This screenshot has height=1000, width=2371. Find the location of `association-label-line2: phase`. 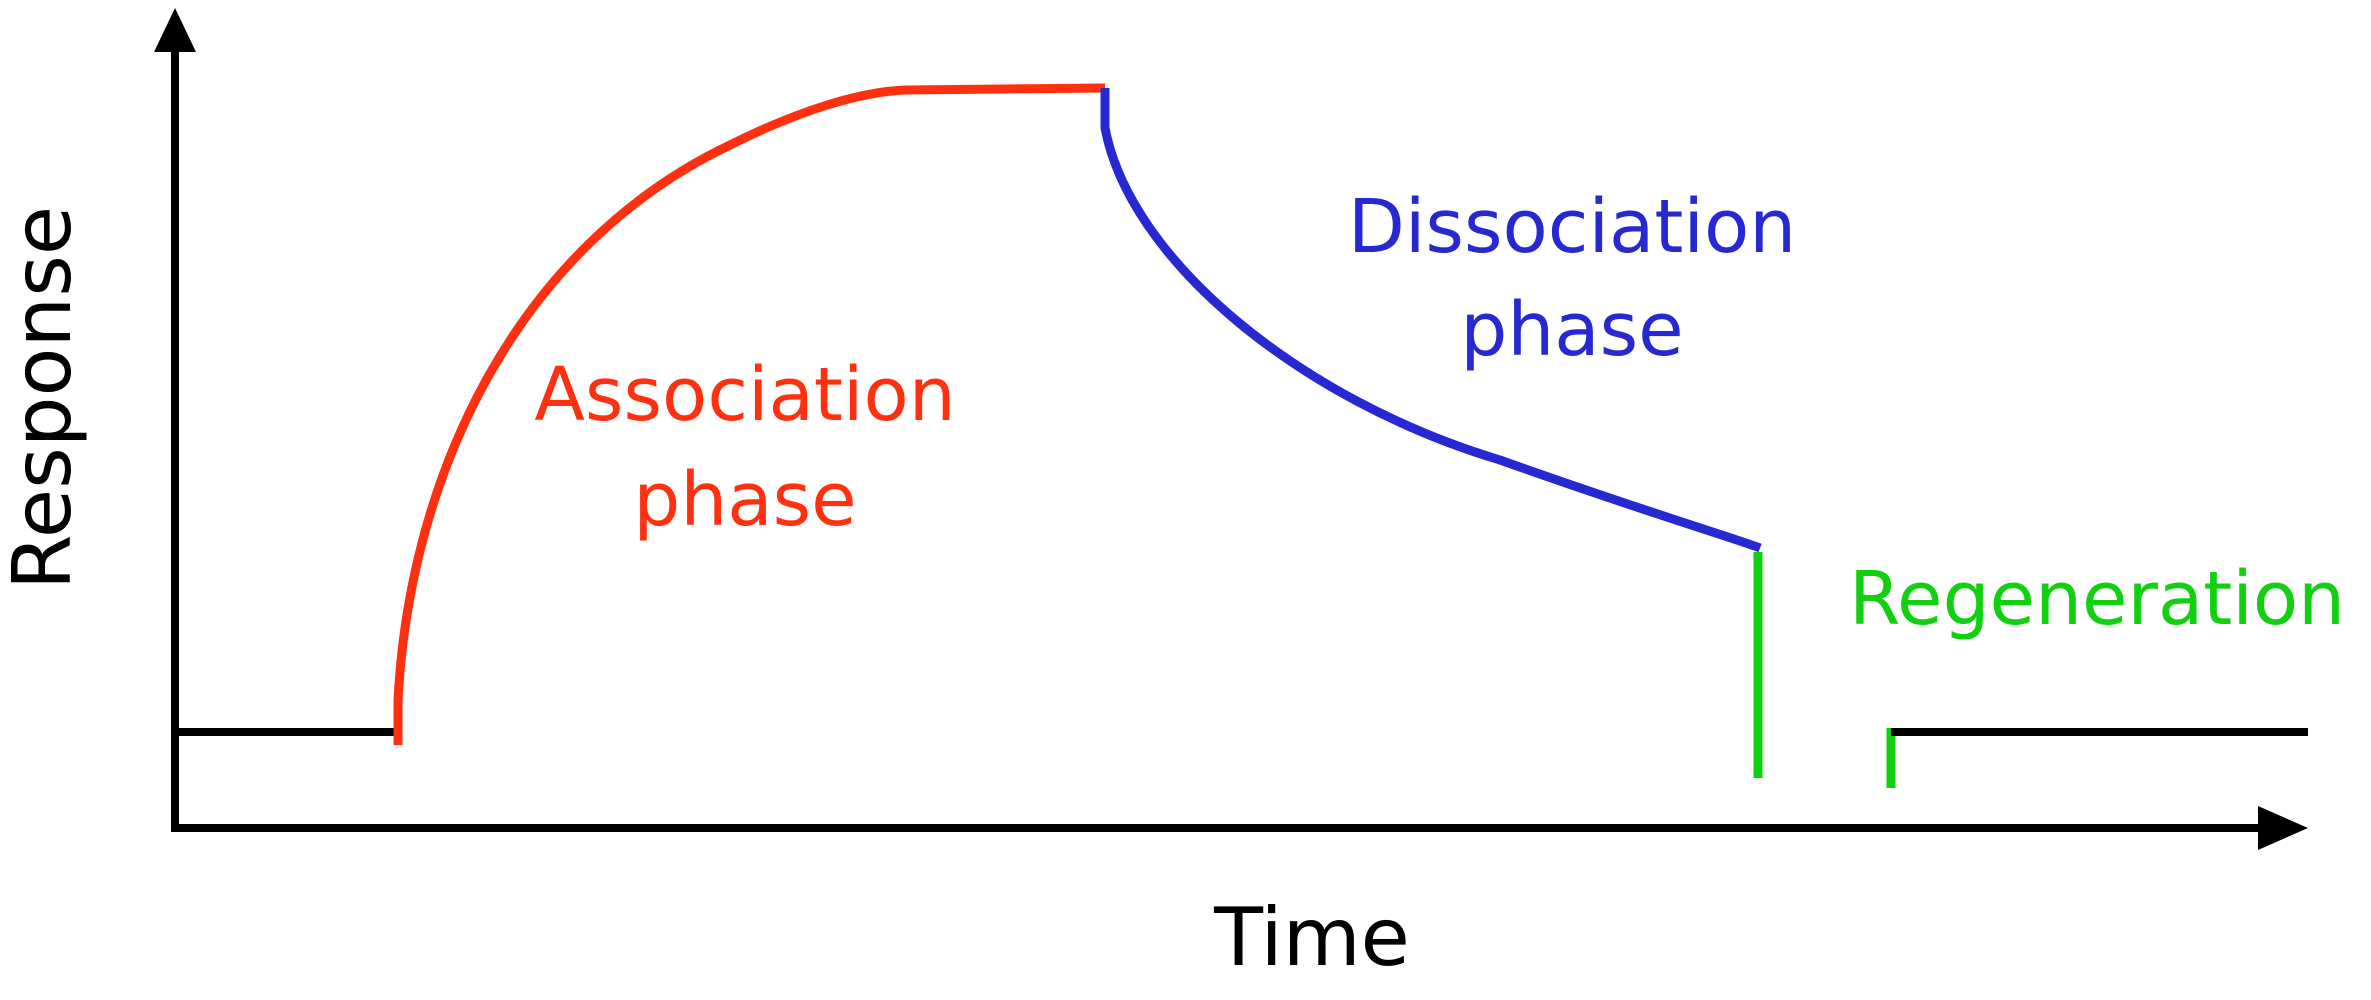

association-label-line2: phase is located at coordinates (744, 500).